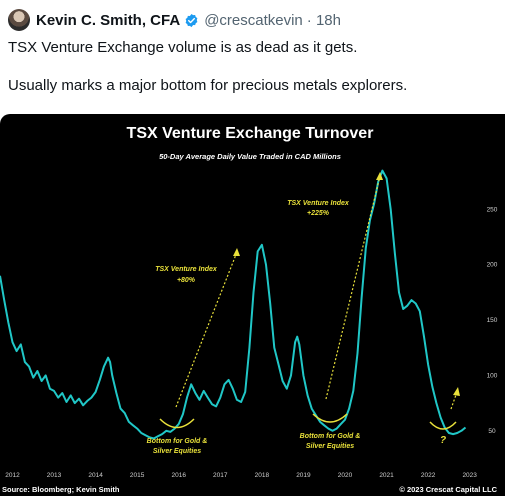 This screenshot has width=505, height=496. Describe the element at coordinates (253, 20) in the screenshot. I see `author-handle: @crescatkevin` at that location.